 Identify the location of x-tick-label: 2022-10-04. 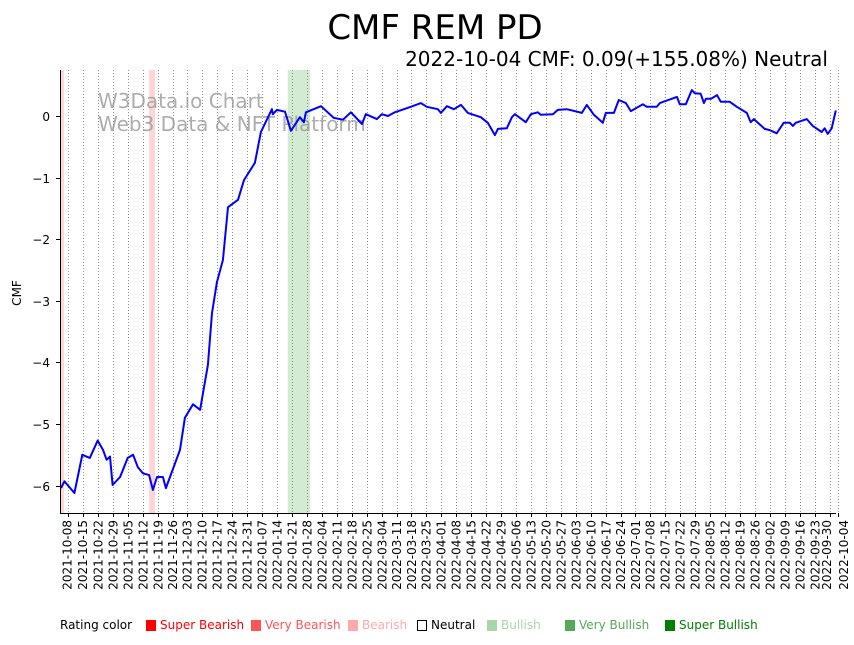
(844, 555).